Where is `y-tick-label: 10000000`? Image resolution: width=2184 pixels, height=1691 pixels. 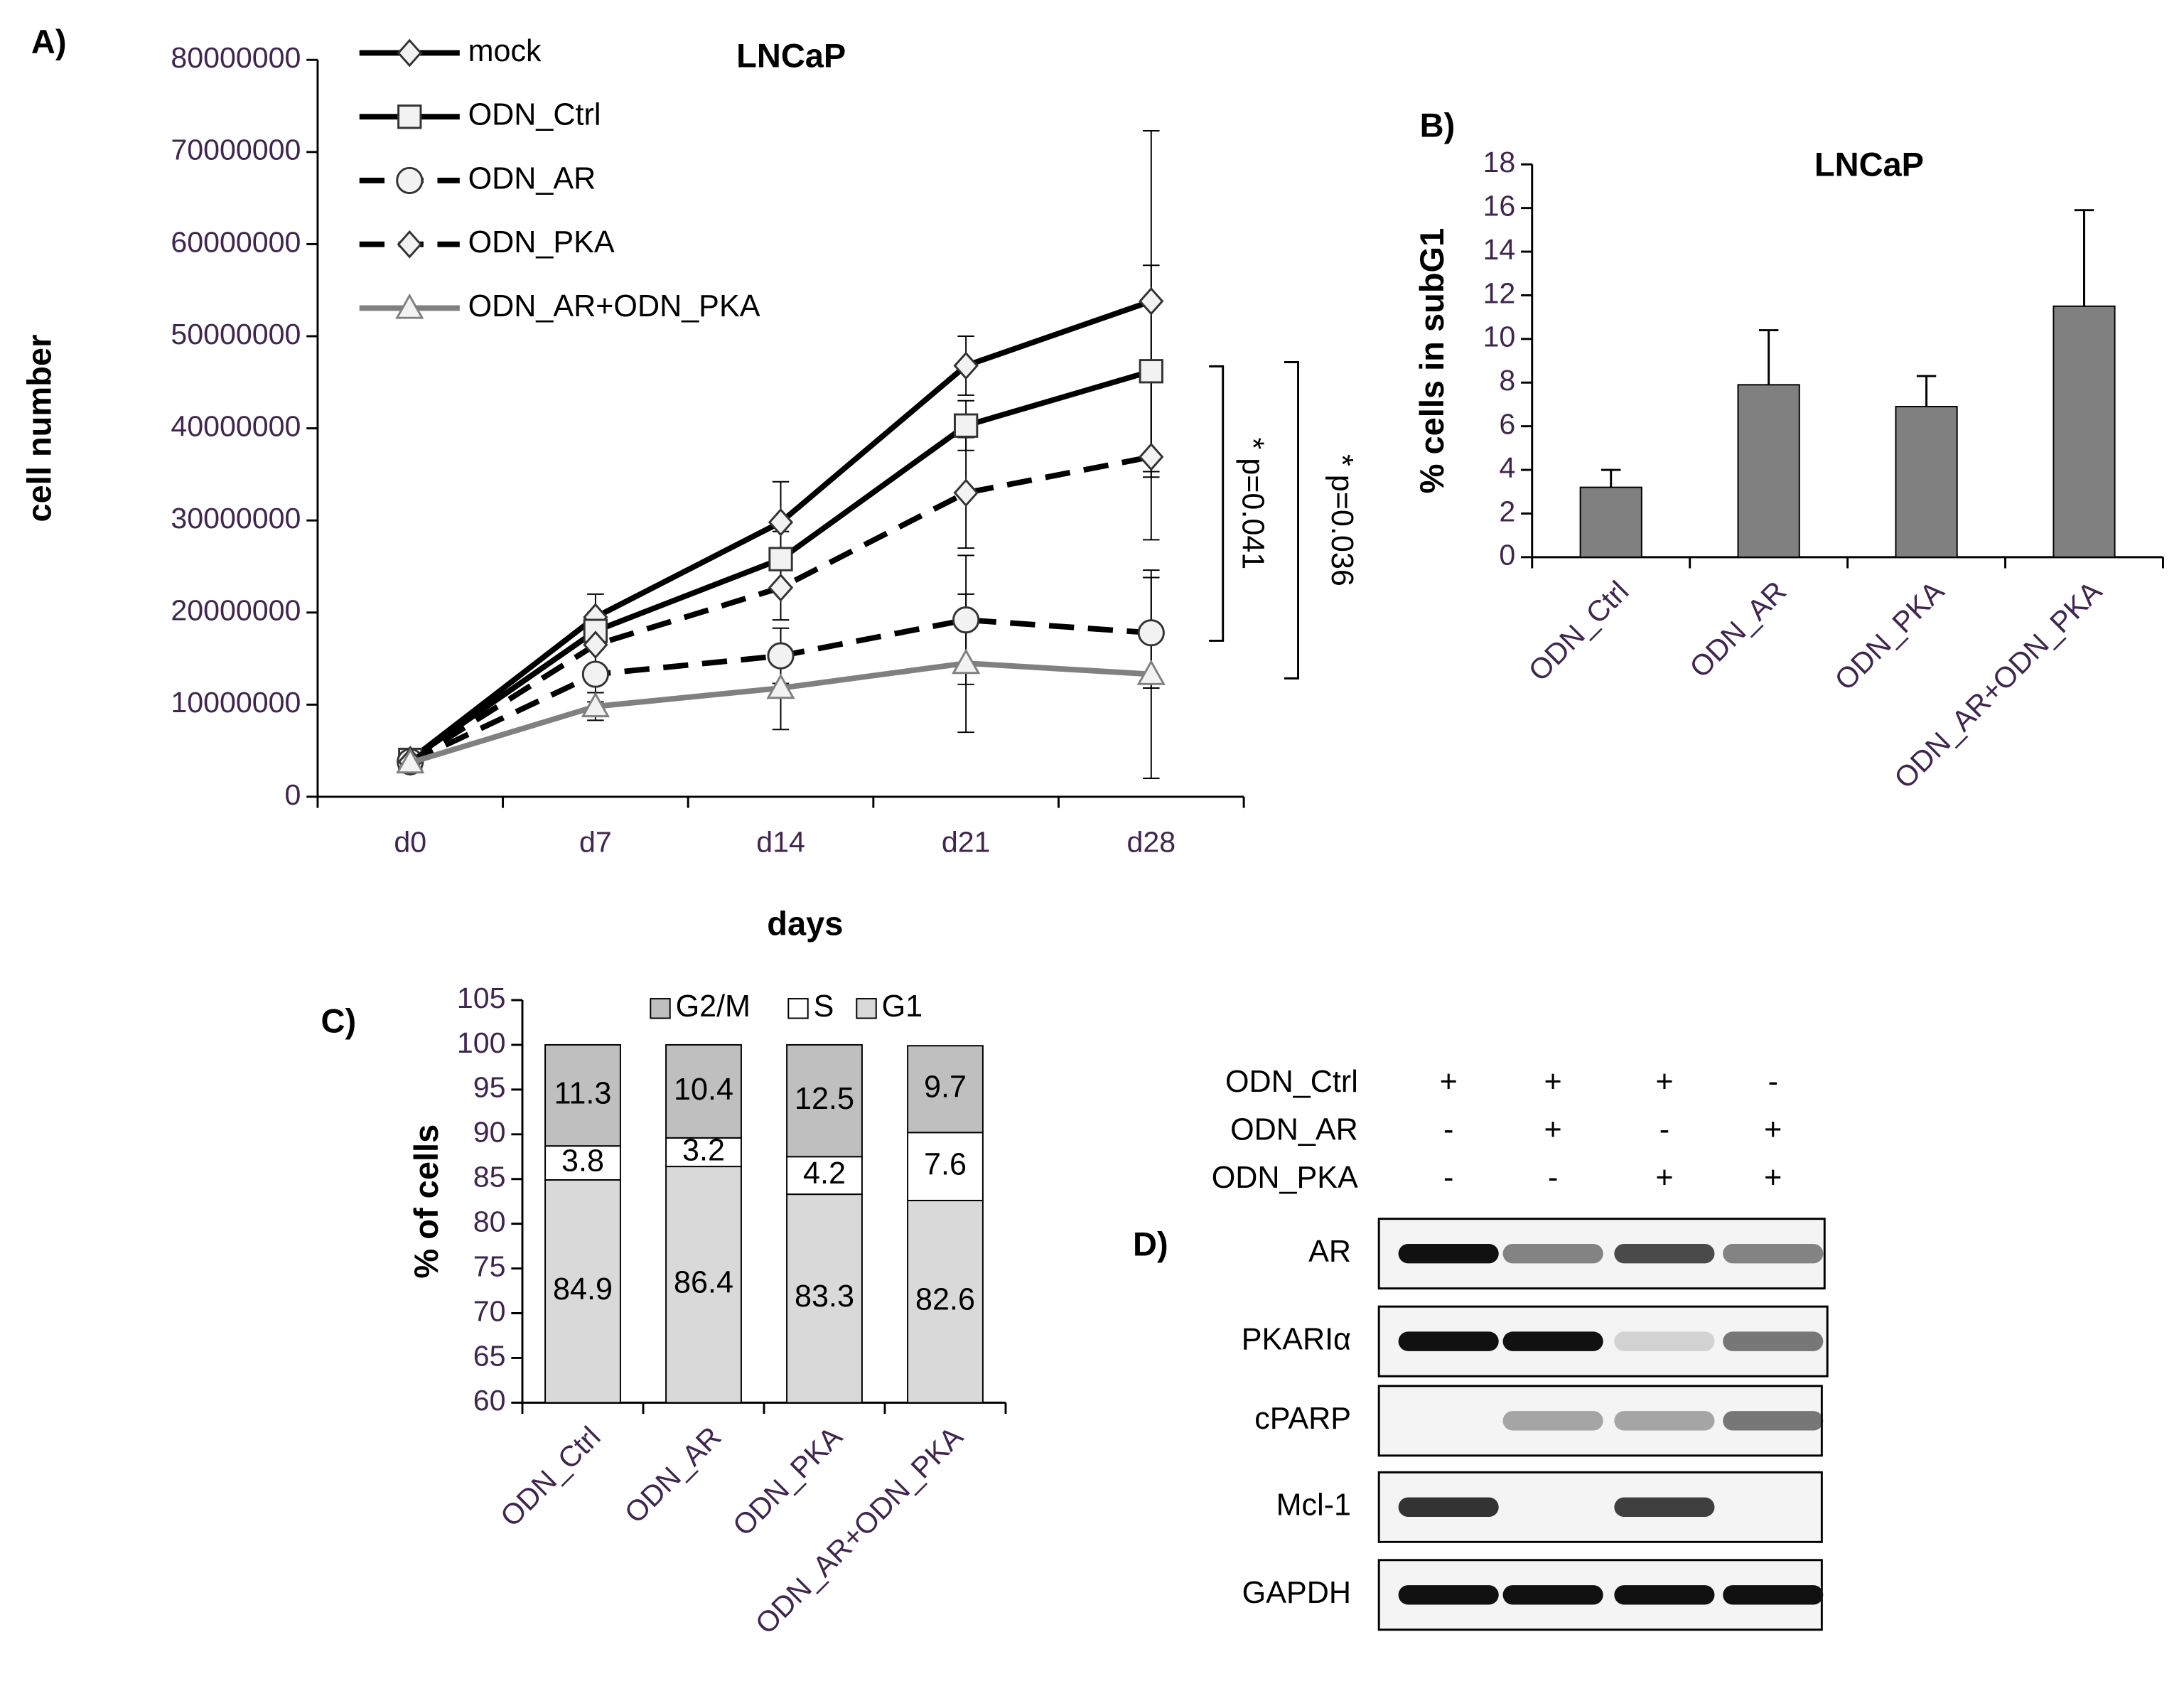 y-tick-label: 10000000 is located at coordinates (236, 702).